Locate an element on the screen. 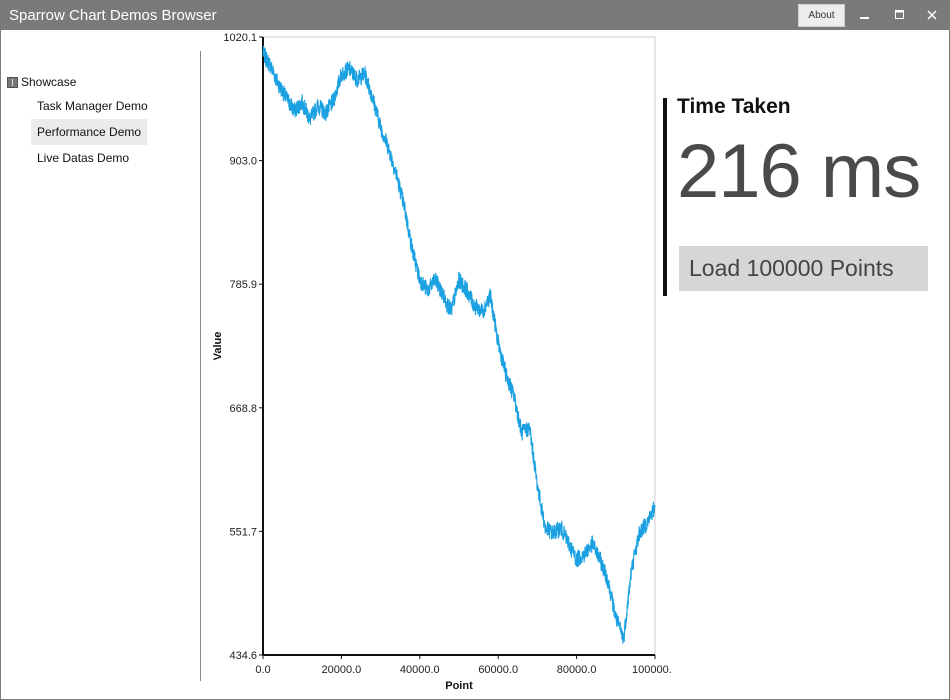 Image resolution: width=950 pixels, height=700 pixels. y-axis-title: Value is located at coordinates (218, 346).